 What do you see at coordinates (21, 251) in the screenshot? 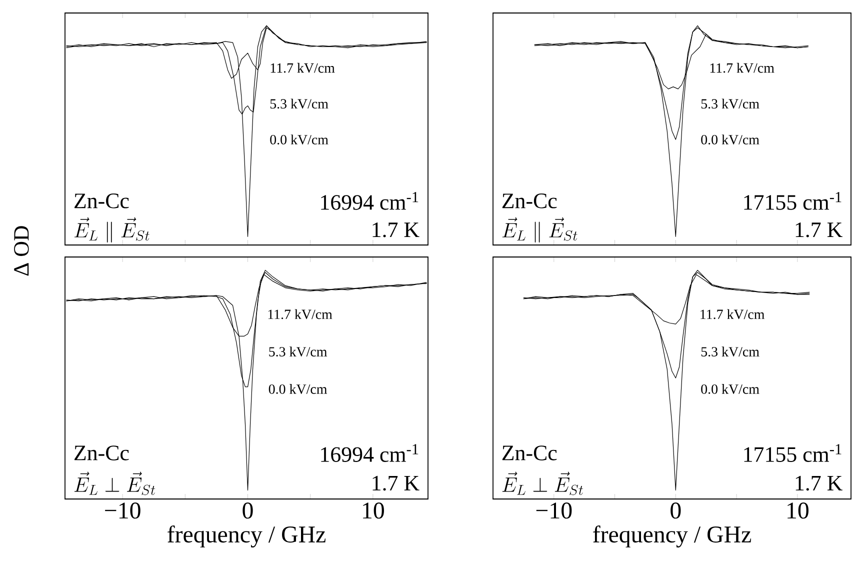
I see `y-axis-title: Δ OD` at bounding box center [21, 251].